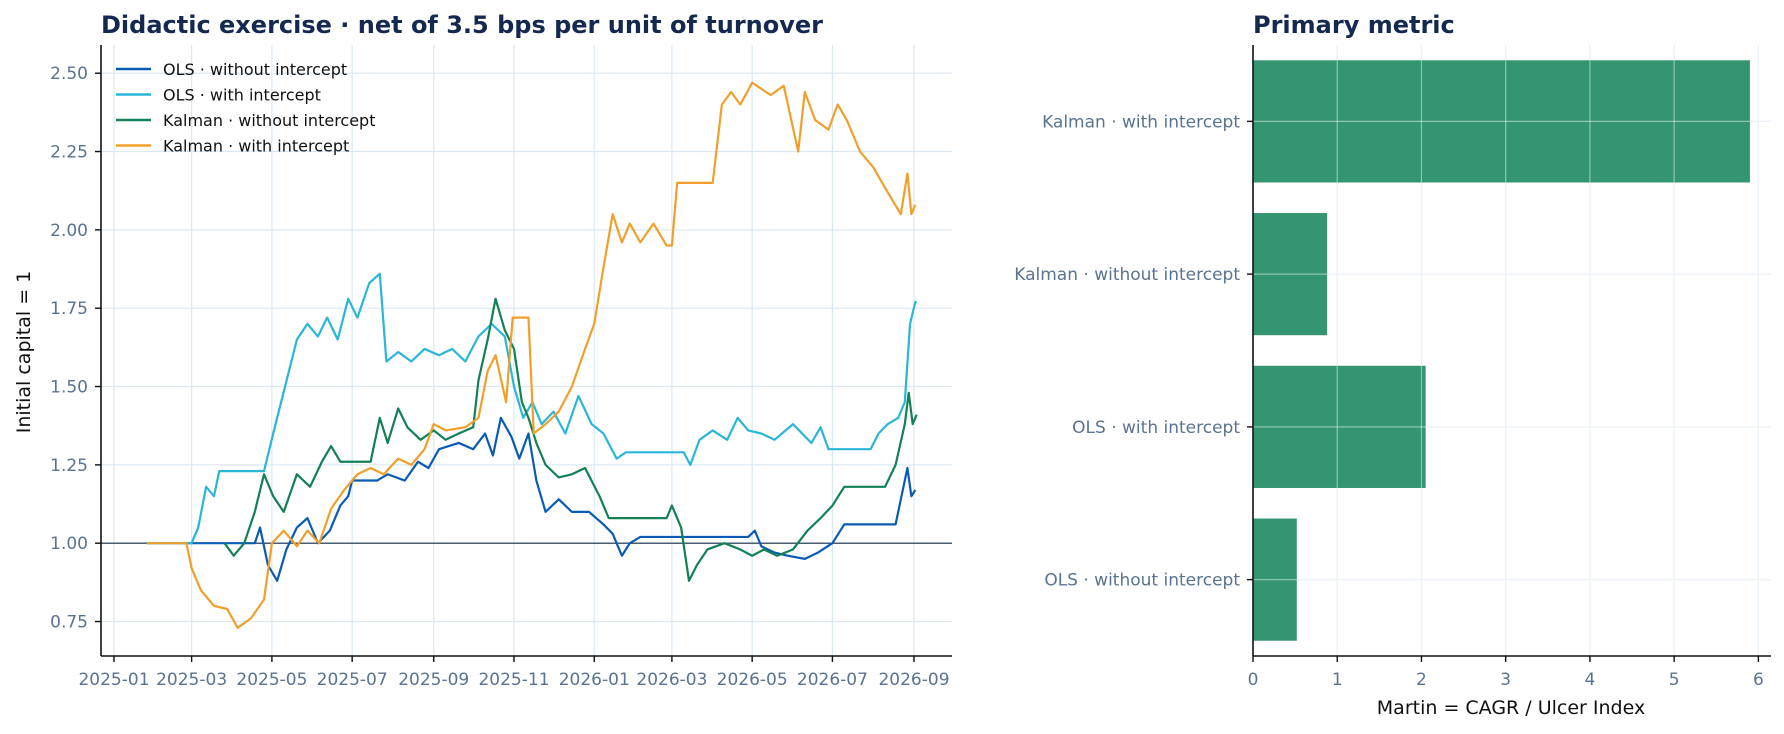 This screenshot has height=734, width=1784. I want to click on x-tick-label: 0, so click(1253, 680).